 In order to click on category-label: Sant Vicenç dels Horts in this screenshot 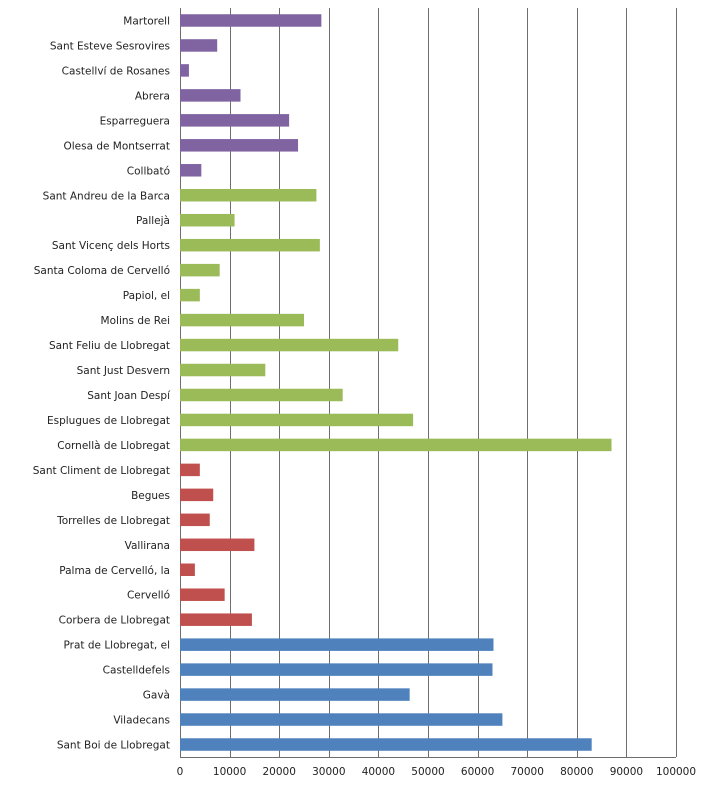, I will do `click(111, 246)`.